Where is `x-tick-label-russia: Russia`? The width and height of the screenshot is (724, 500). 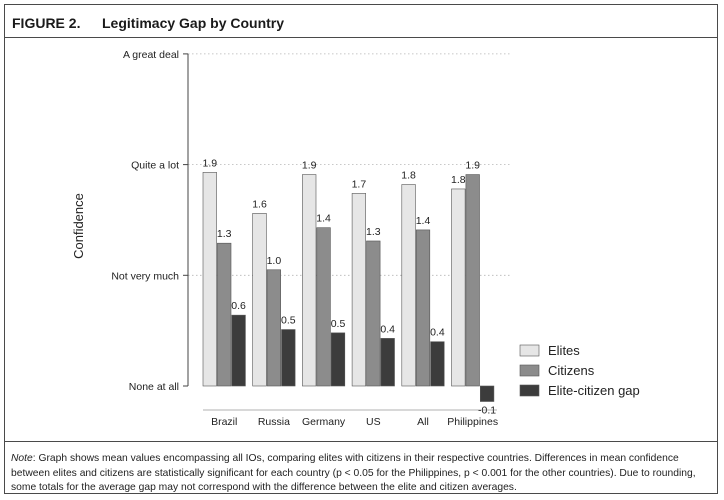
x-tick-label-russia: Russia is located at coordinates (274, 422).